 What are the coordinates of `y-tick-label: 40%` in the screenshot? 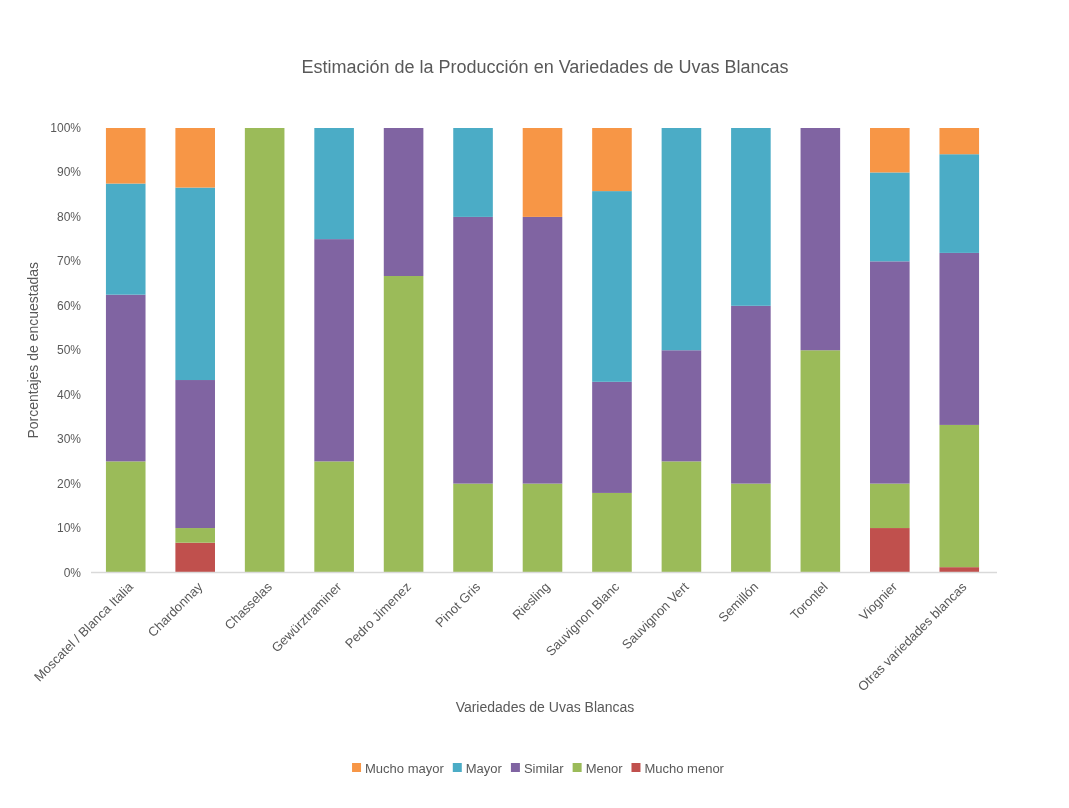 It's located at (69, 394).